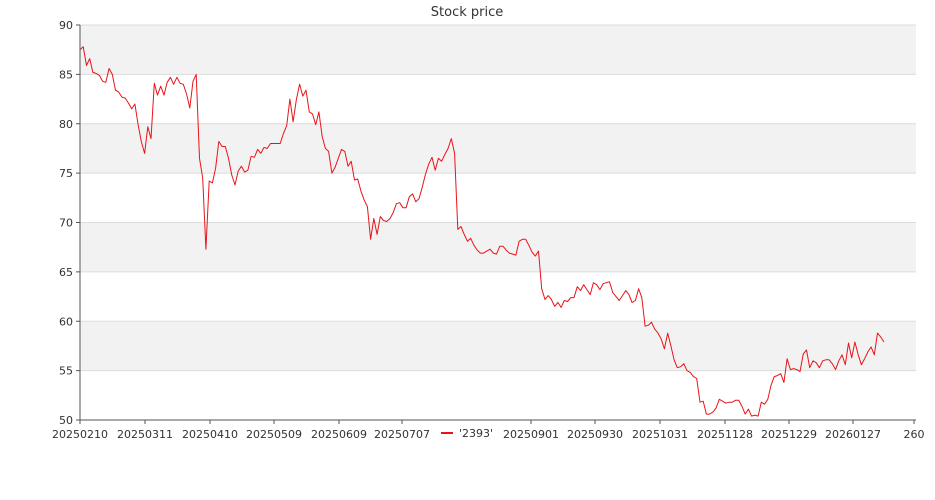 The width and height of the screenshot is (935, 500). I want to click on y-tick-label: 70, so click(66, 223).